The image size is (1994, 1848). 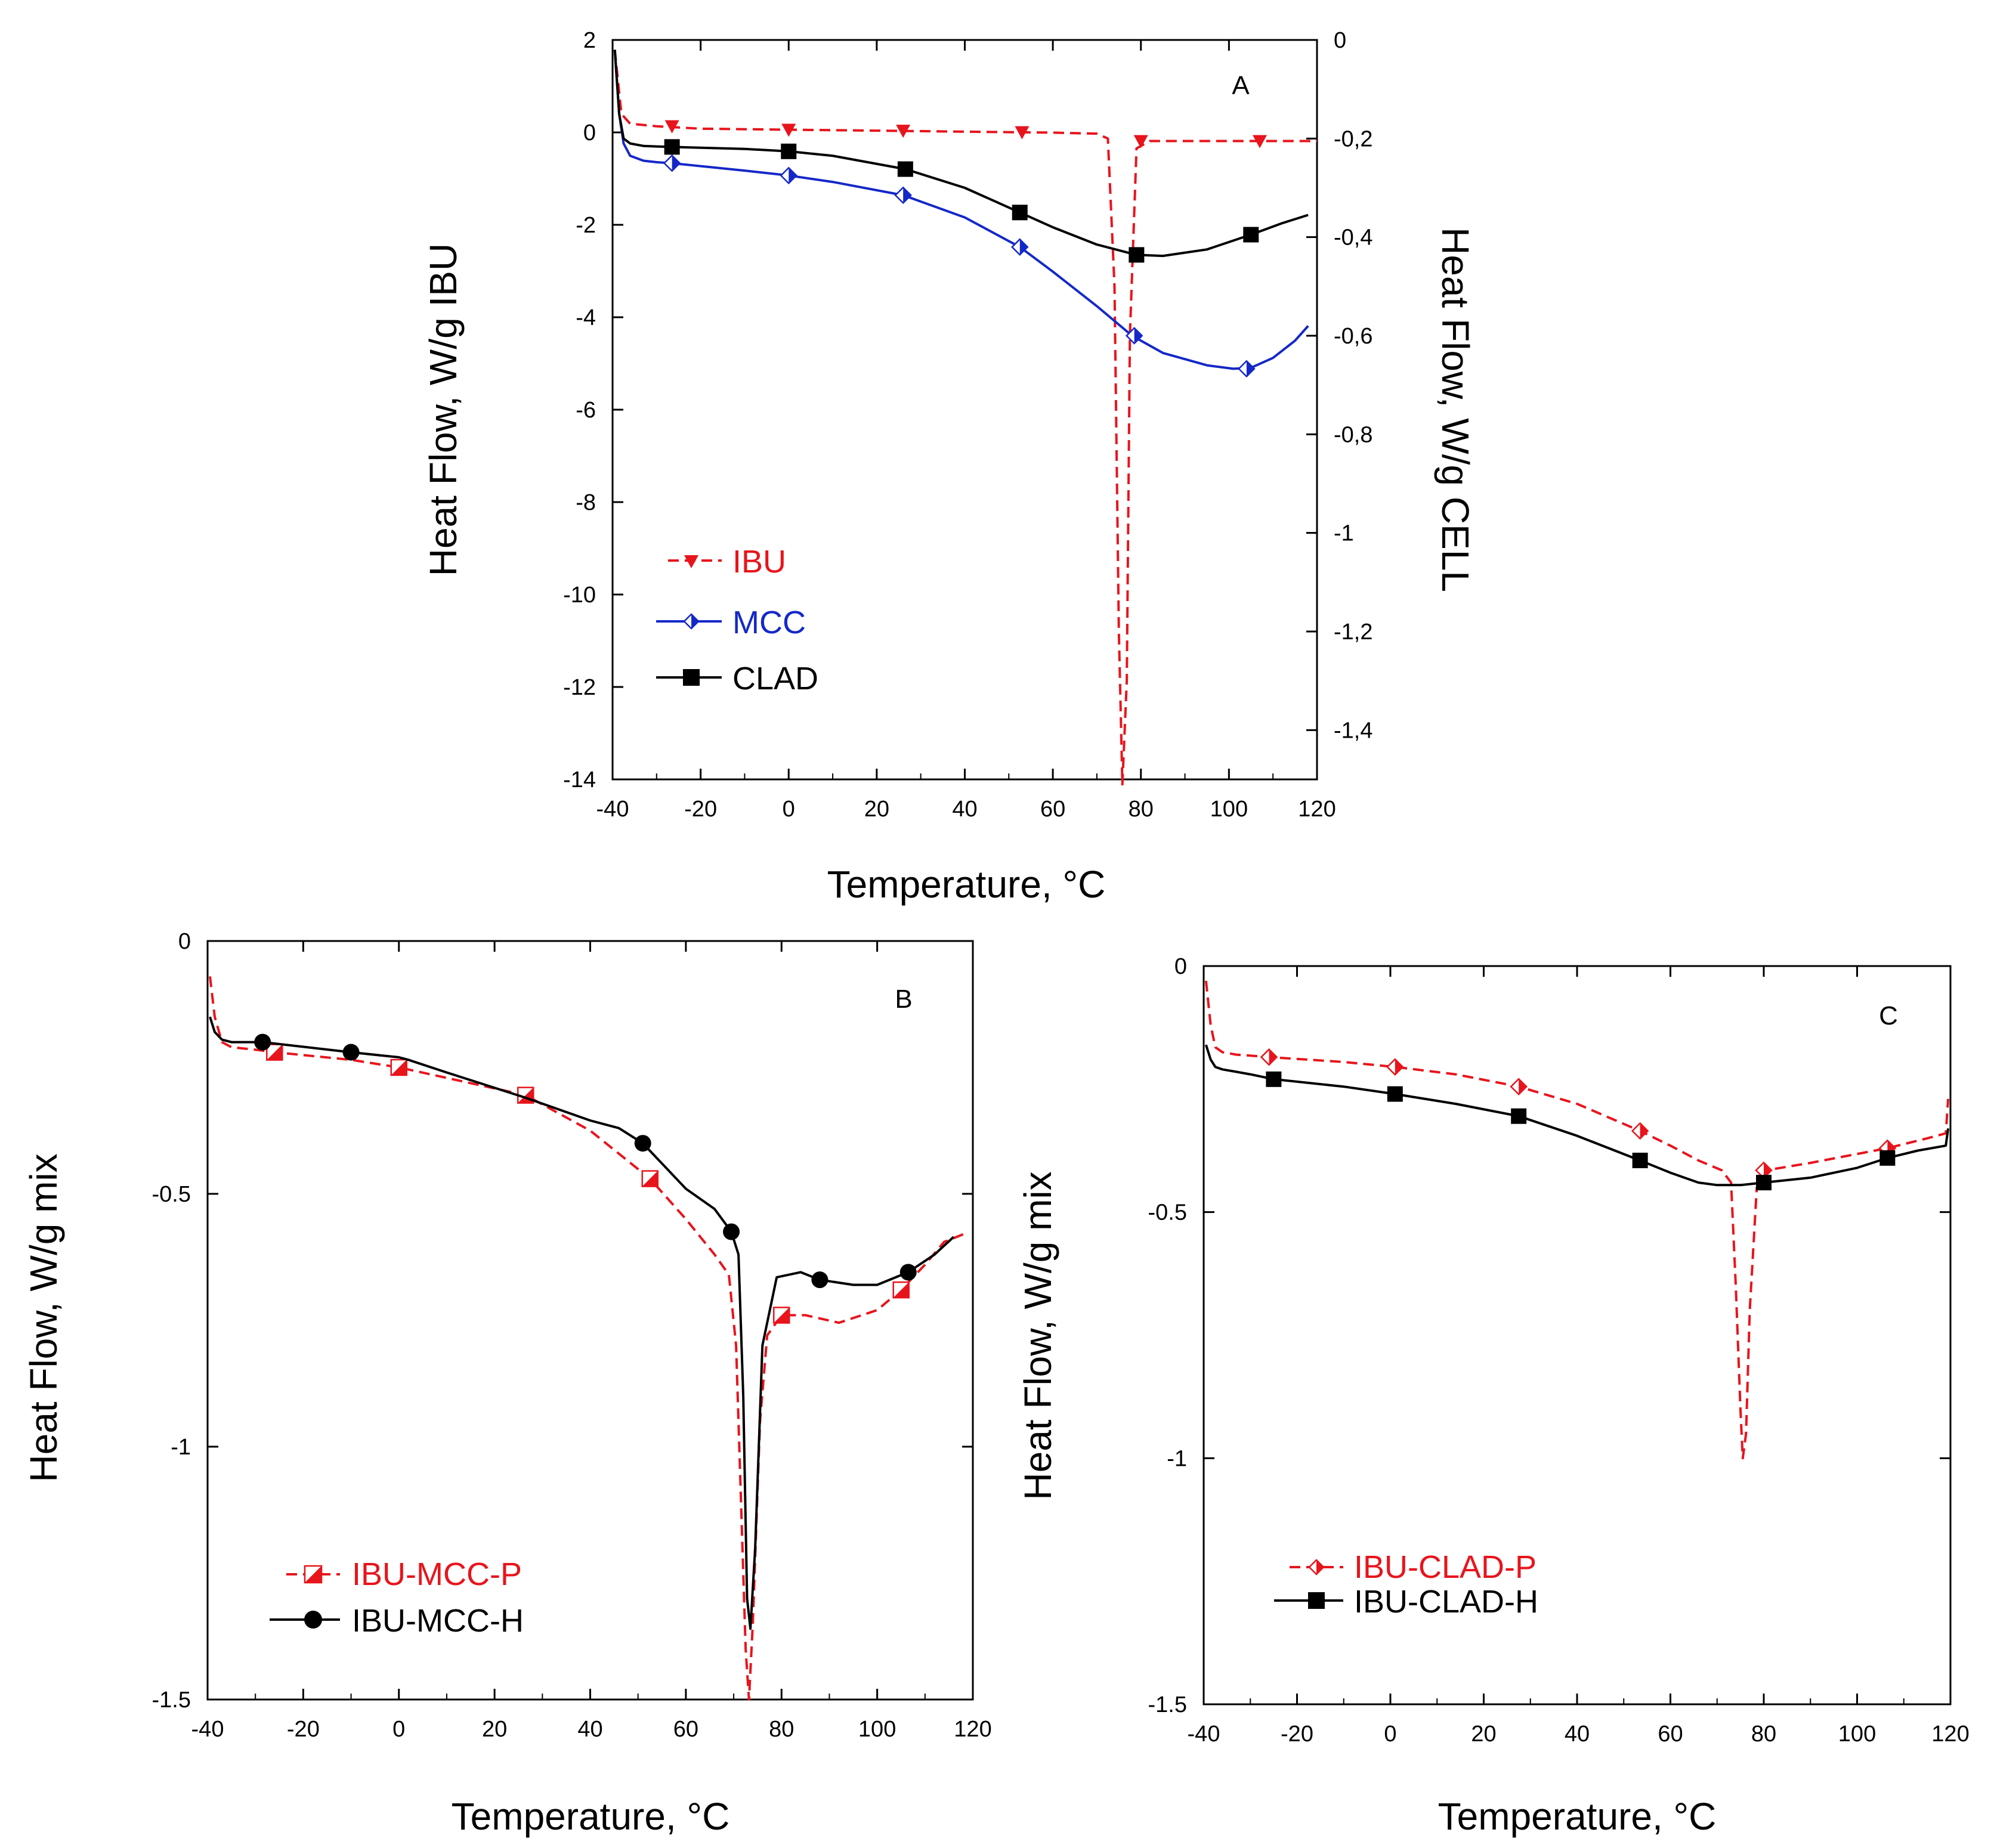 I want to click on series-ibu-mcc-p-line, so click(x=587, y=1339).